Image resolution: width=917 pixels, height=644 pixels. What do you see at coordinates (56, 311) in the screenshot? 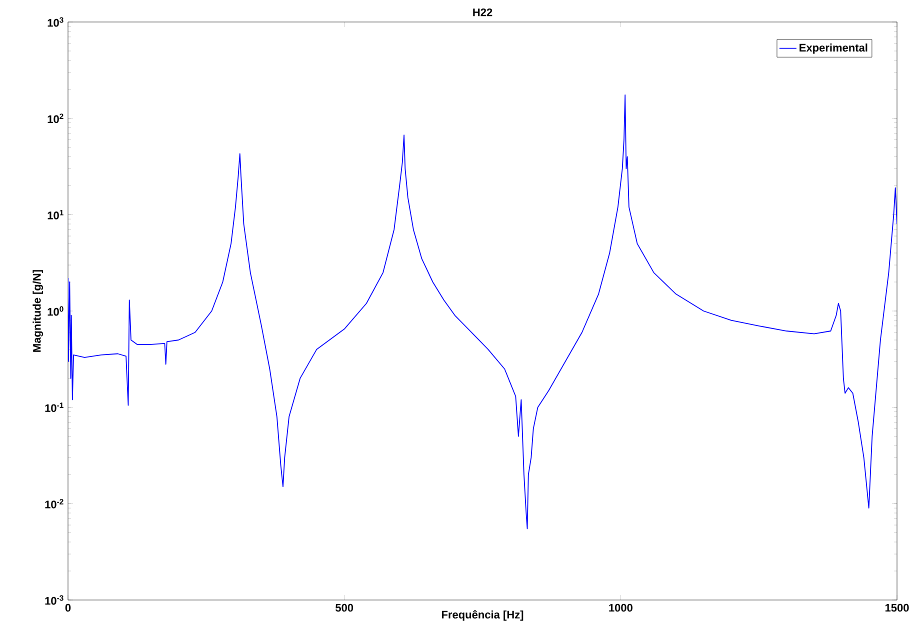
I see `y-tick-label: 10$^{0}$` at bounding box center [56, 311].